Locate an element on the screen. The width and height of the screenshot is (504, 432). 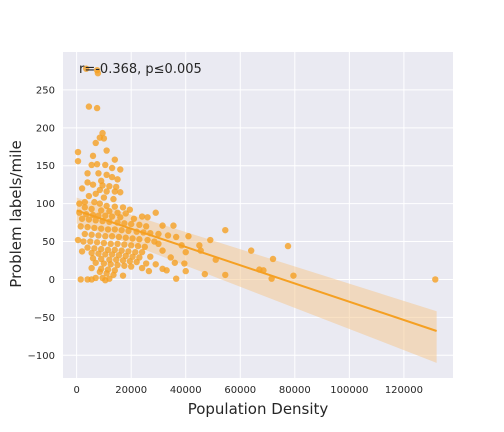
x-tick-label: 40000 is located at coordinates (186, 390).